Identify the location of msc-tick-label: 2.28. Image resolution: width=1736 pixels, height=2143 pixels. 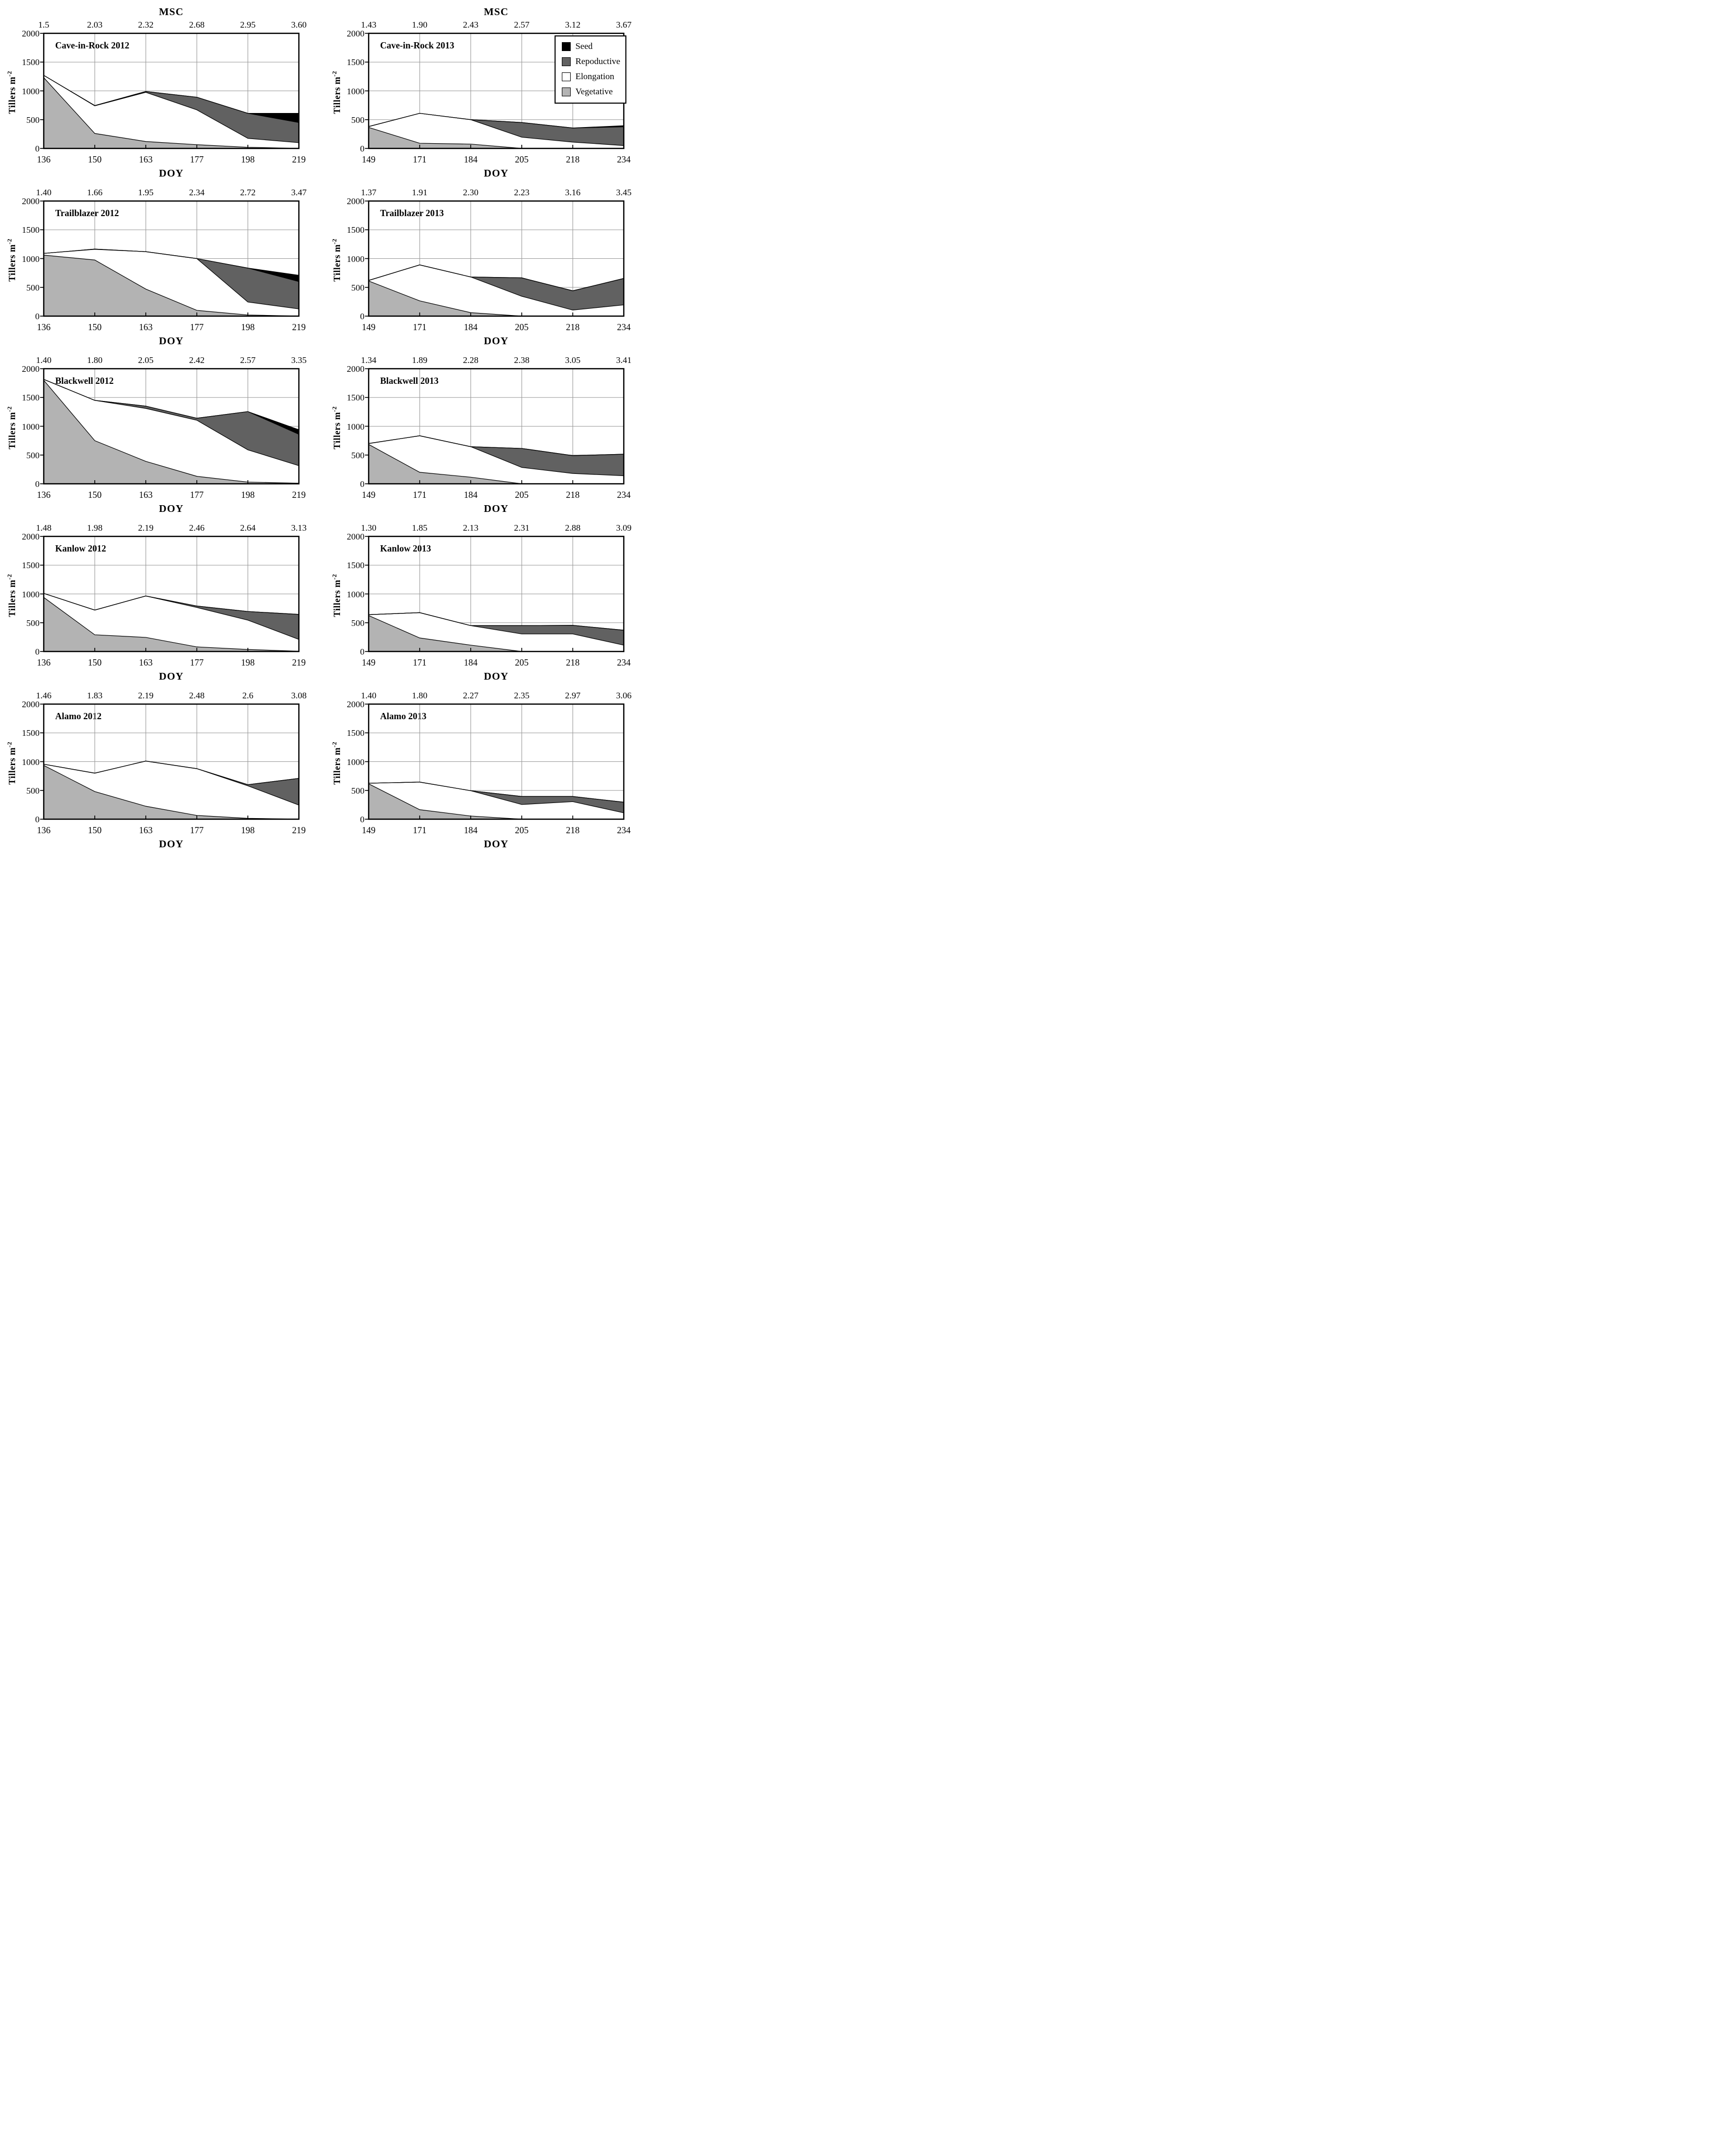
(471, 360).